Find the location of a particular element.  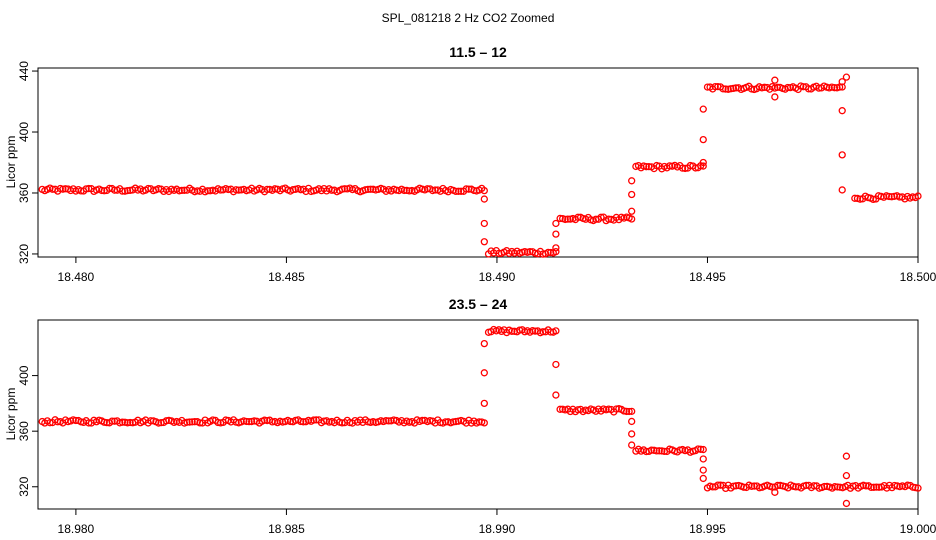

panel-1-y-axis: 320 360 400 440 is located at coordinates (27, 162).